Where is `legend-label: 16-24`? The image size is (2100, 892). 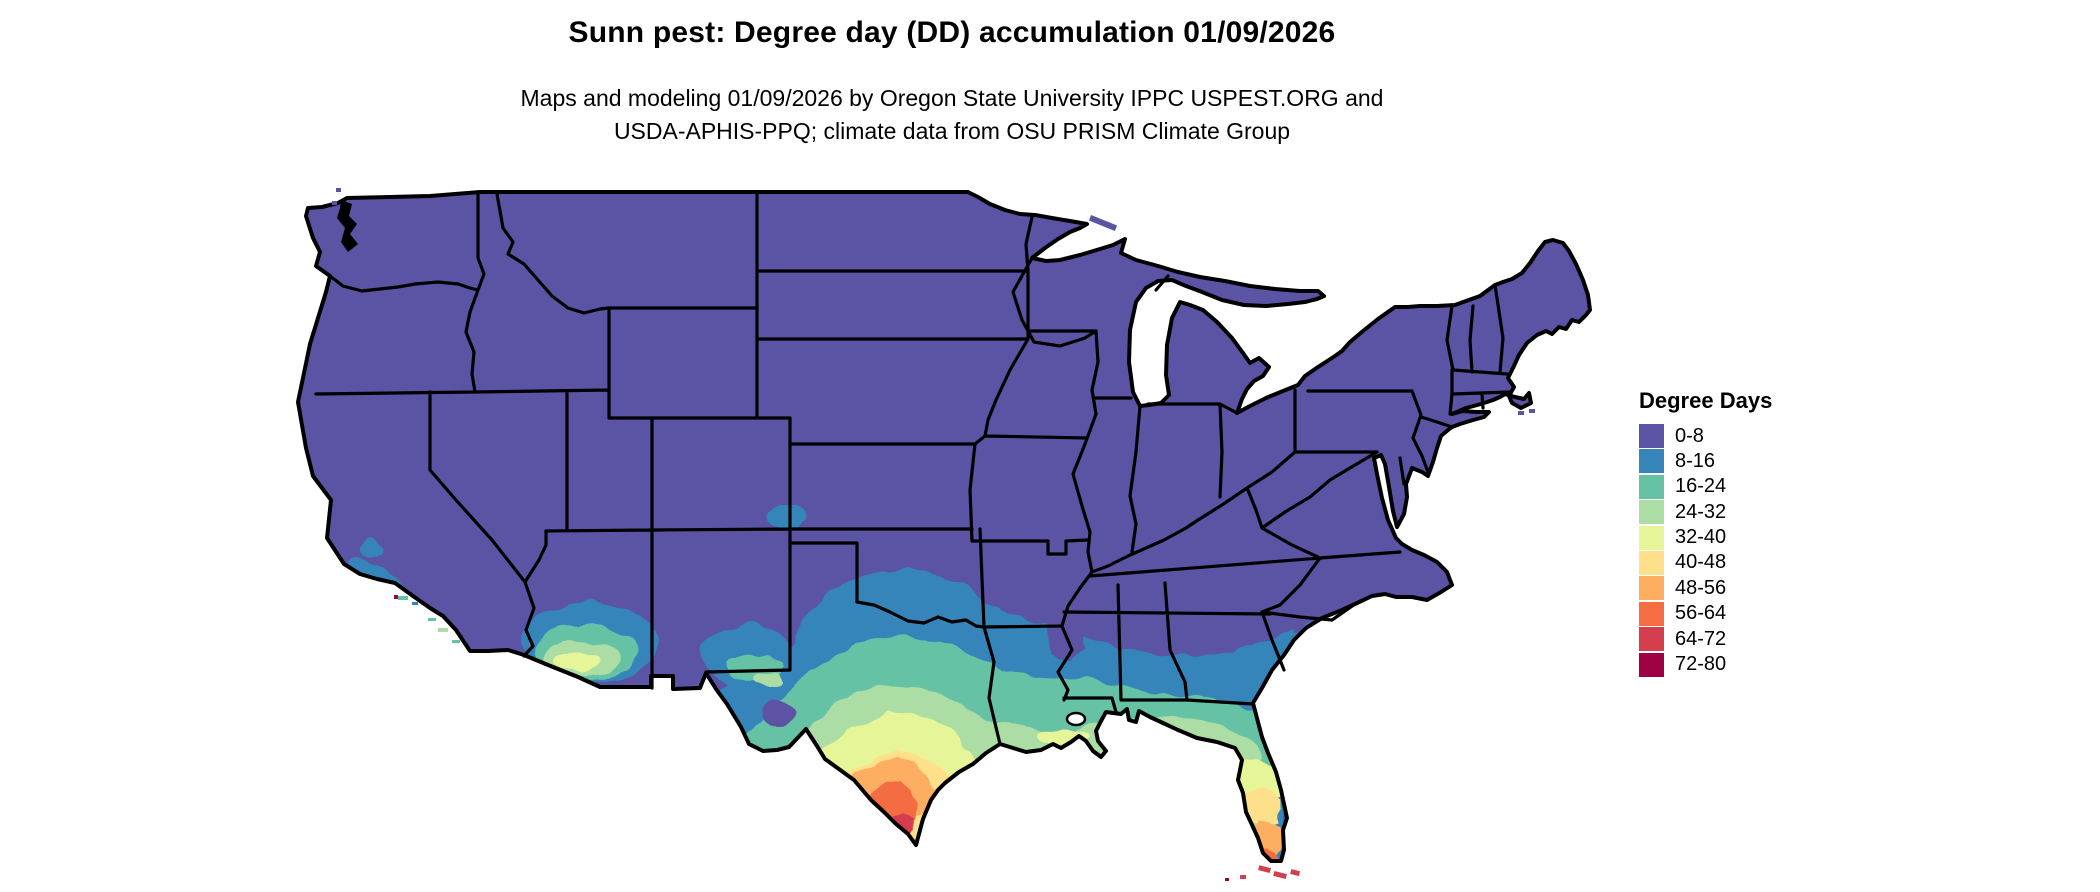
legend-label: 16-24 is located at coordinates (1701, 486).